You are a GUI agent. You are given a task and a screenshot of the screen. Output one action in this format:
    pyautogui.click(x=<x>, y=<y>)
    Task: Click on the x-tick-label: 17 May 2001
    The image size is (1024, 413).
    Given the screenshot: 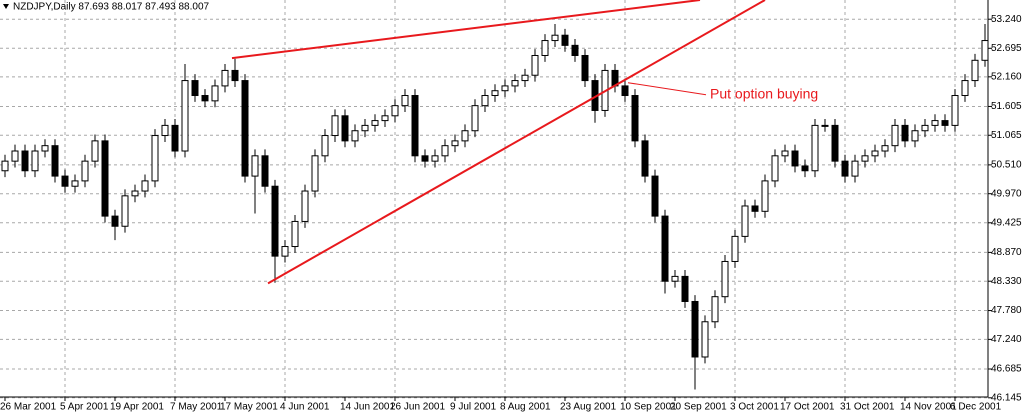 What is the action you would take?
    pyautogui.click(x=249, y=407)
    